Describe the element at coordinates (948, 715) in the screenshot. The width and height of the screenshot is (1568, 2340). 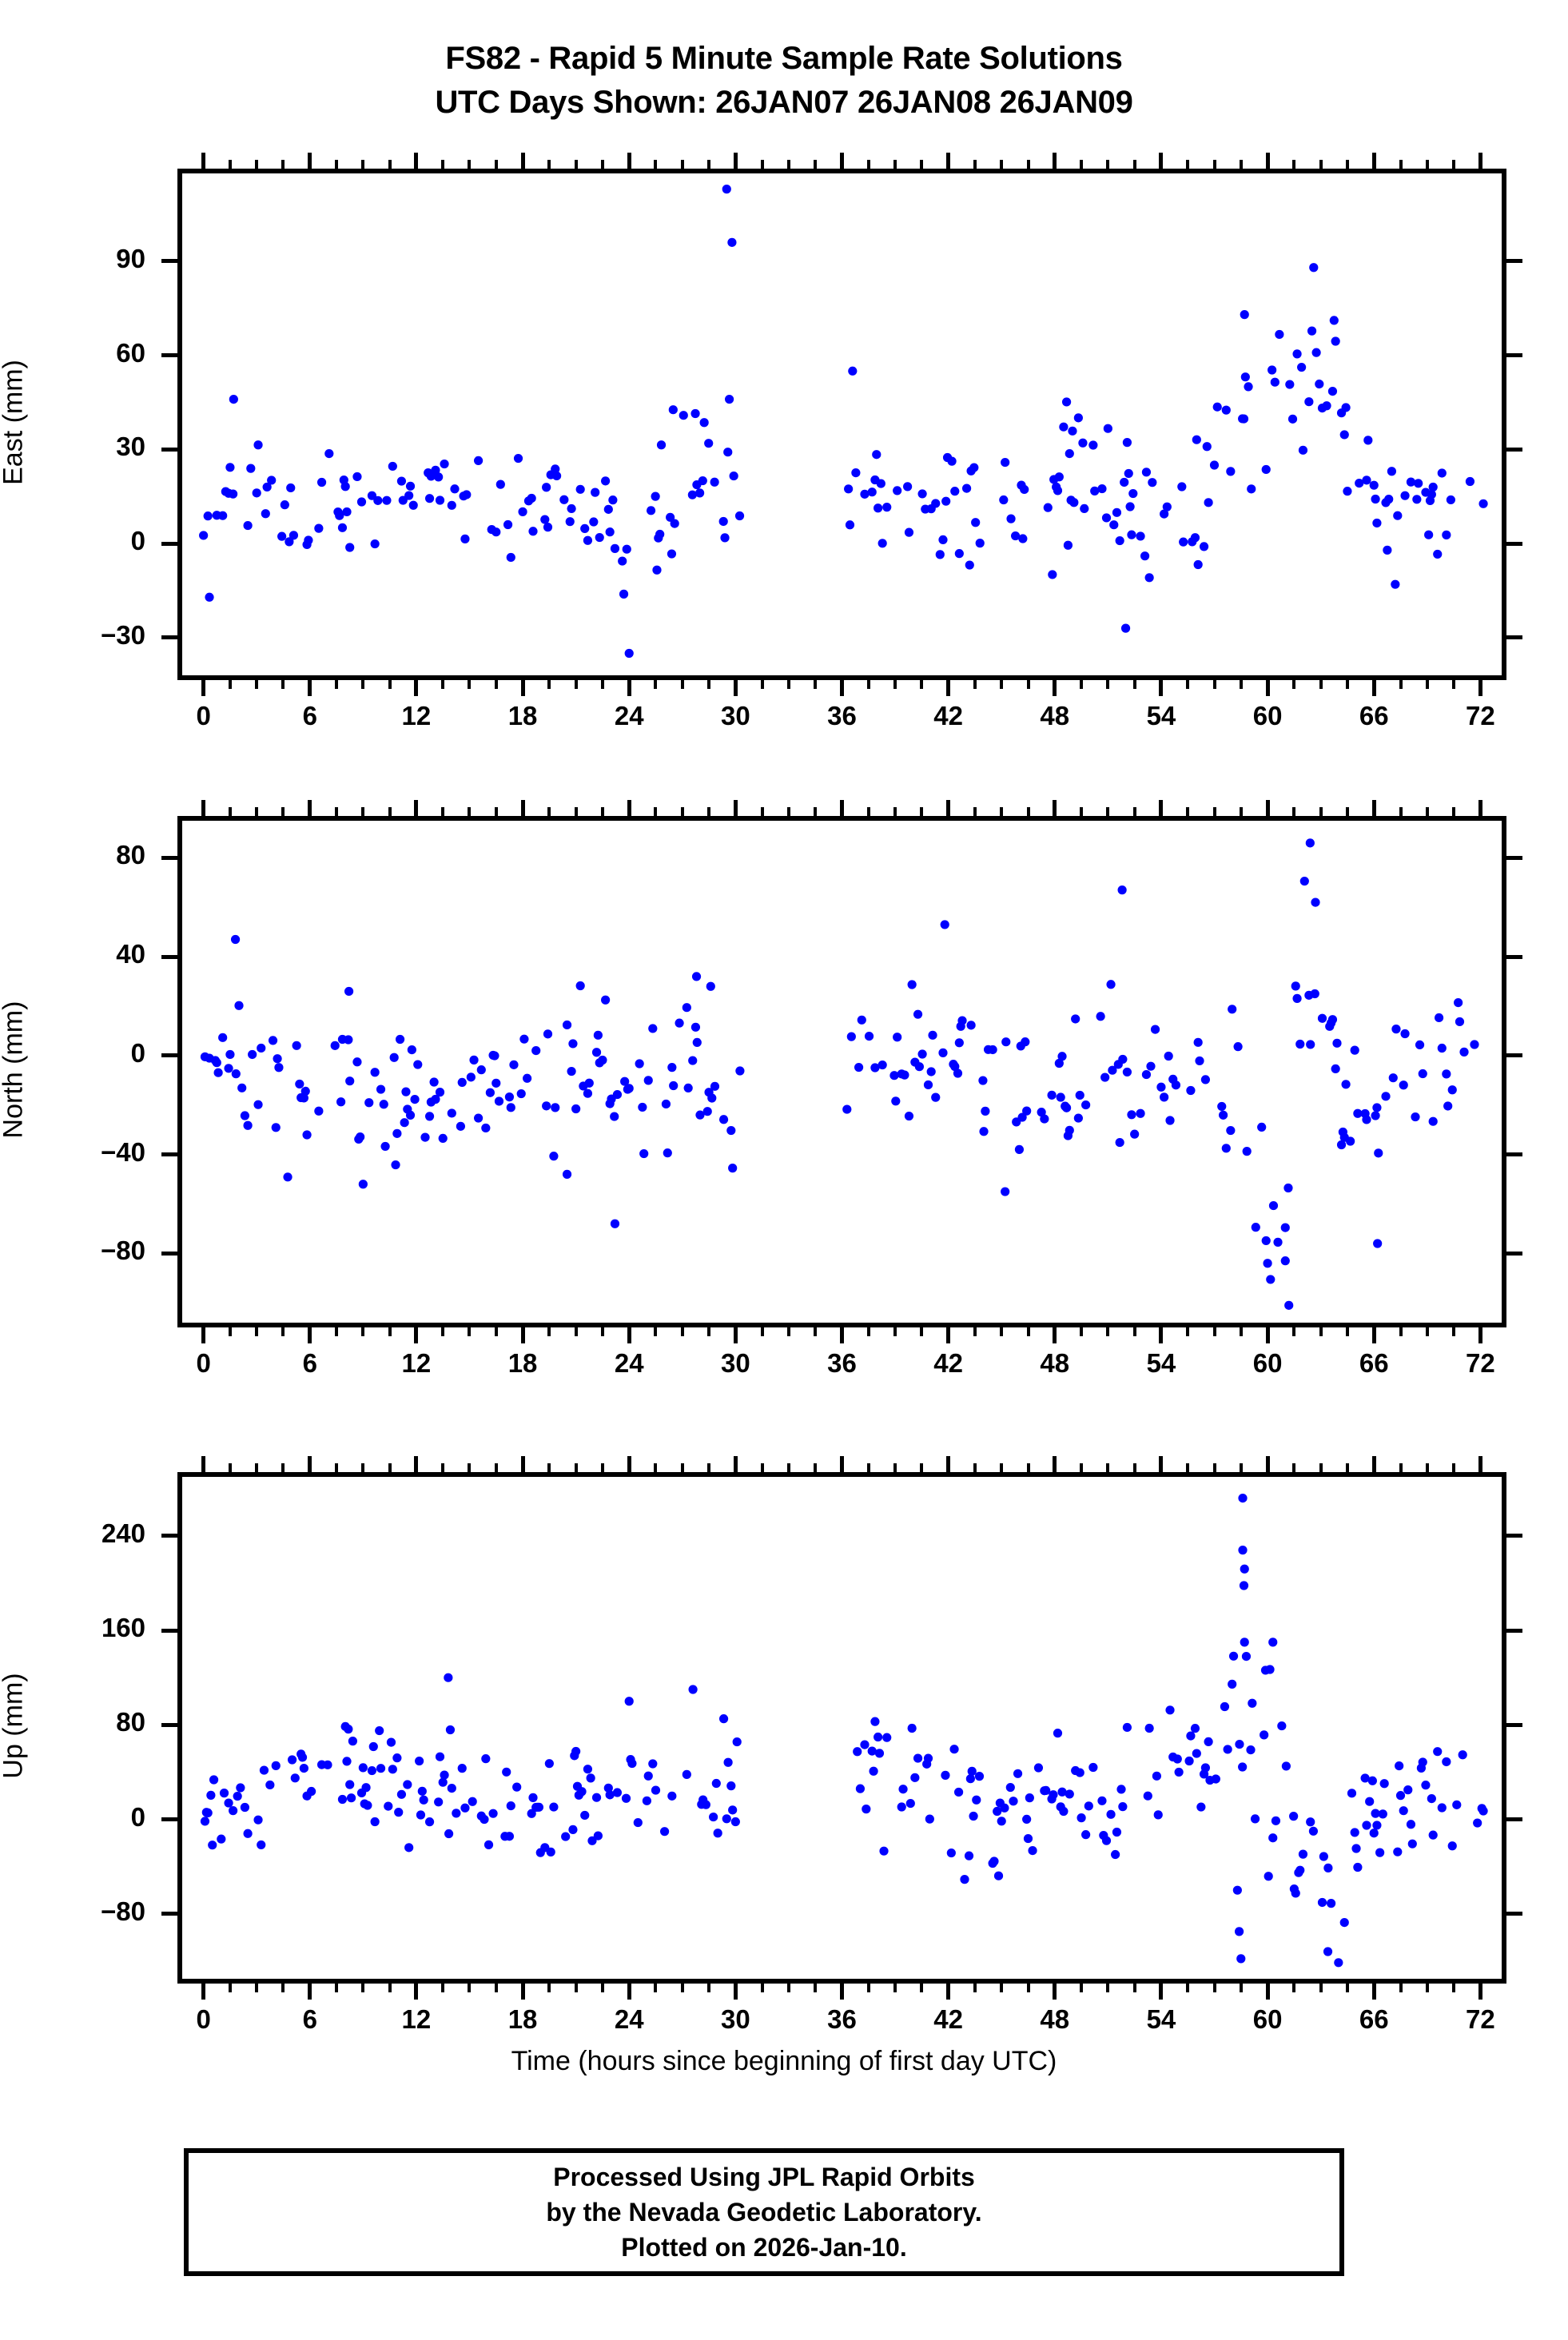
I see `x-tick-label-east-7: 42` at that location.